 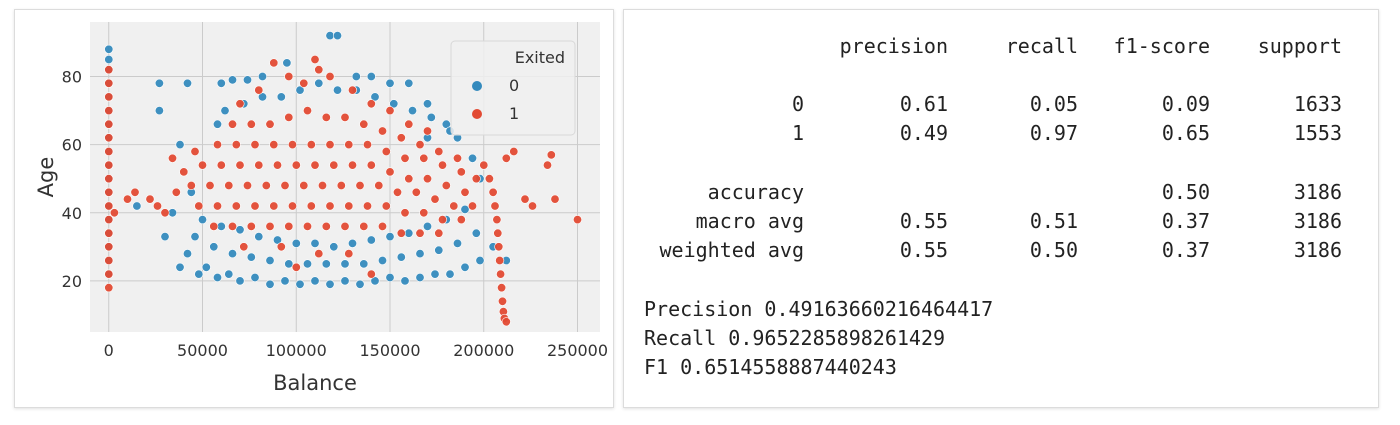 I want to click on macro-avg-recall: 0.51, so click(x=1053, y=221).